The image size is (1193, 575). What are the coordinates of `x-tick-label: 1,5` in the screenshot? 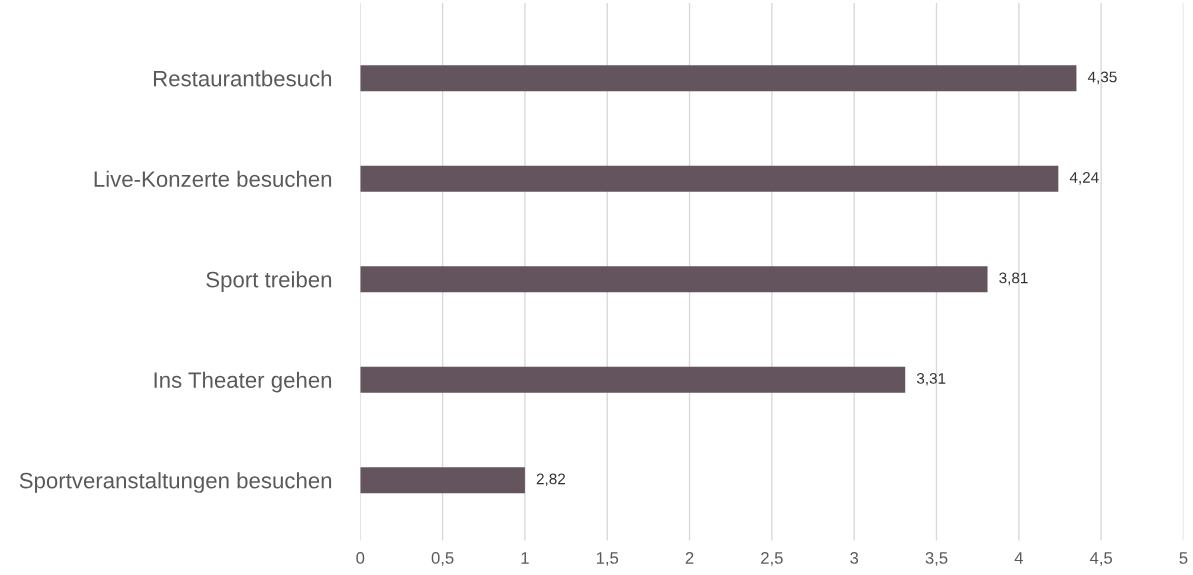 It's located at (607, 559).